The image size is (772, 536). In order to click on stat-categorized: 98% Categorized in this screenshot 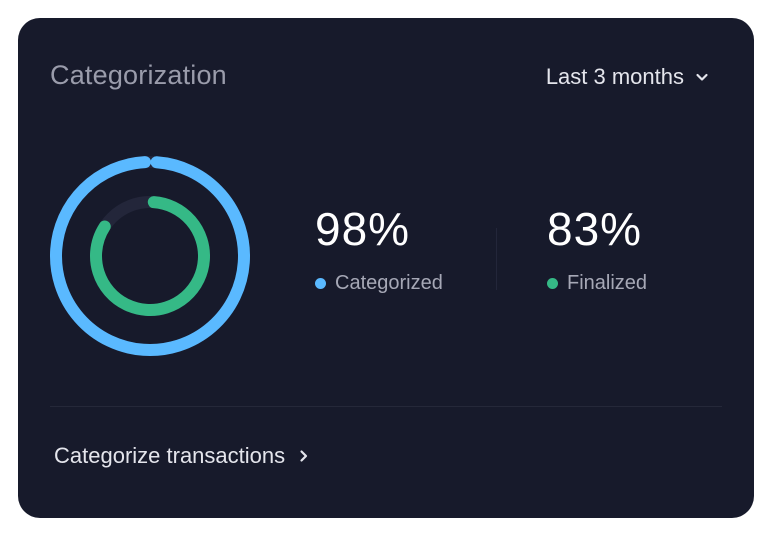, I will do `click(379, 250)`.